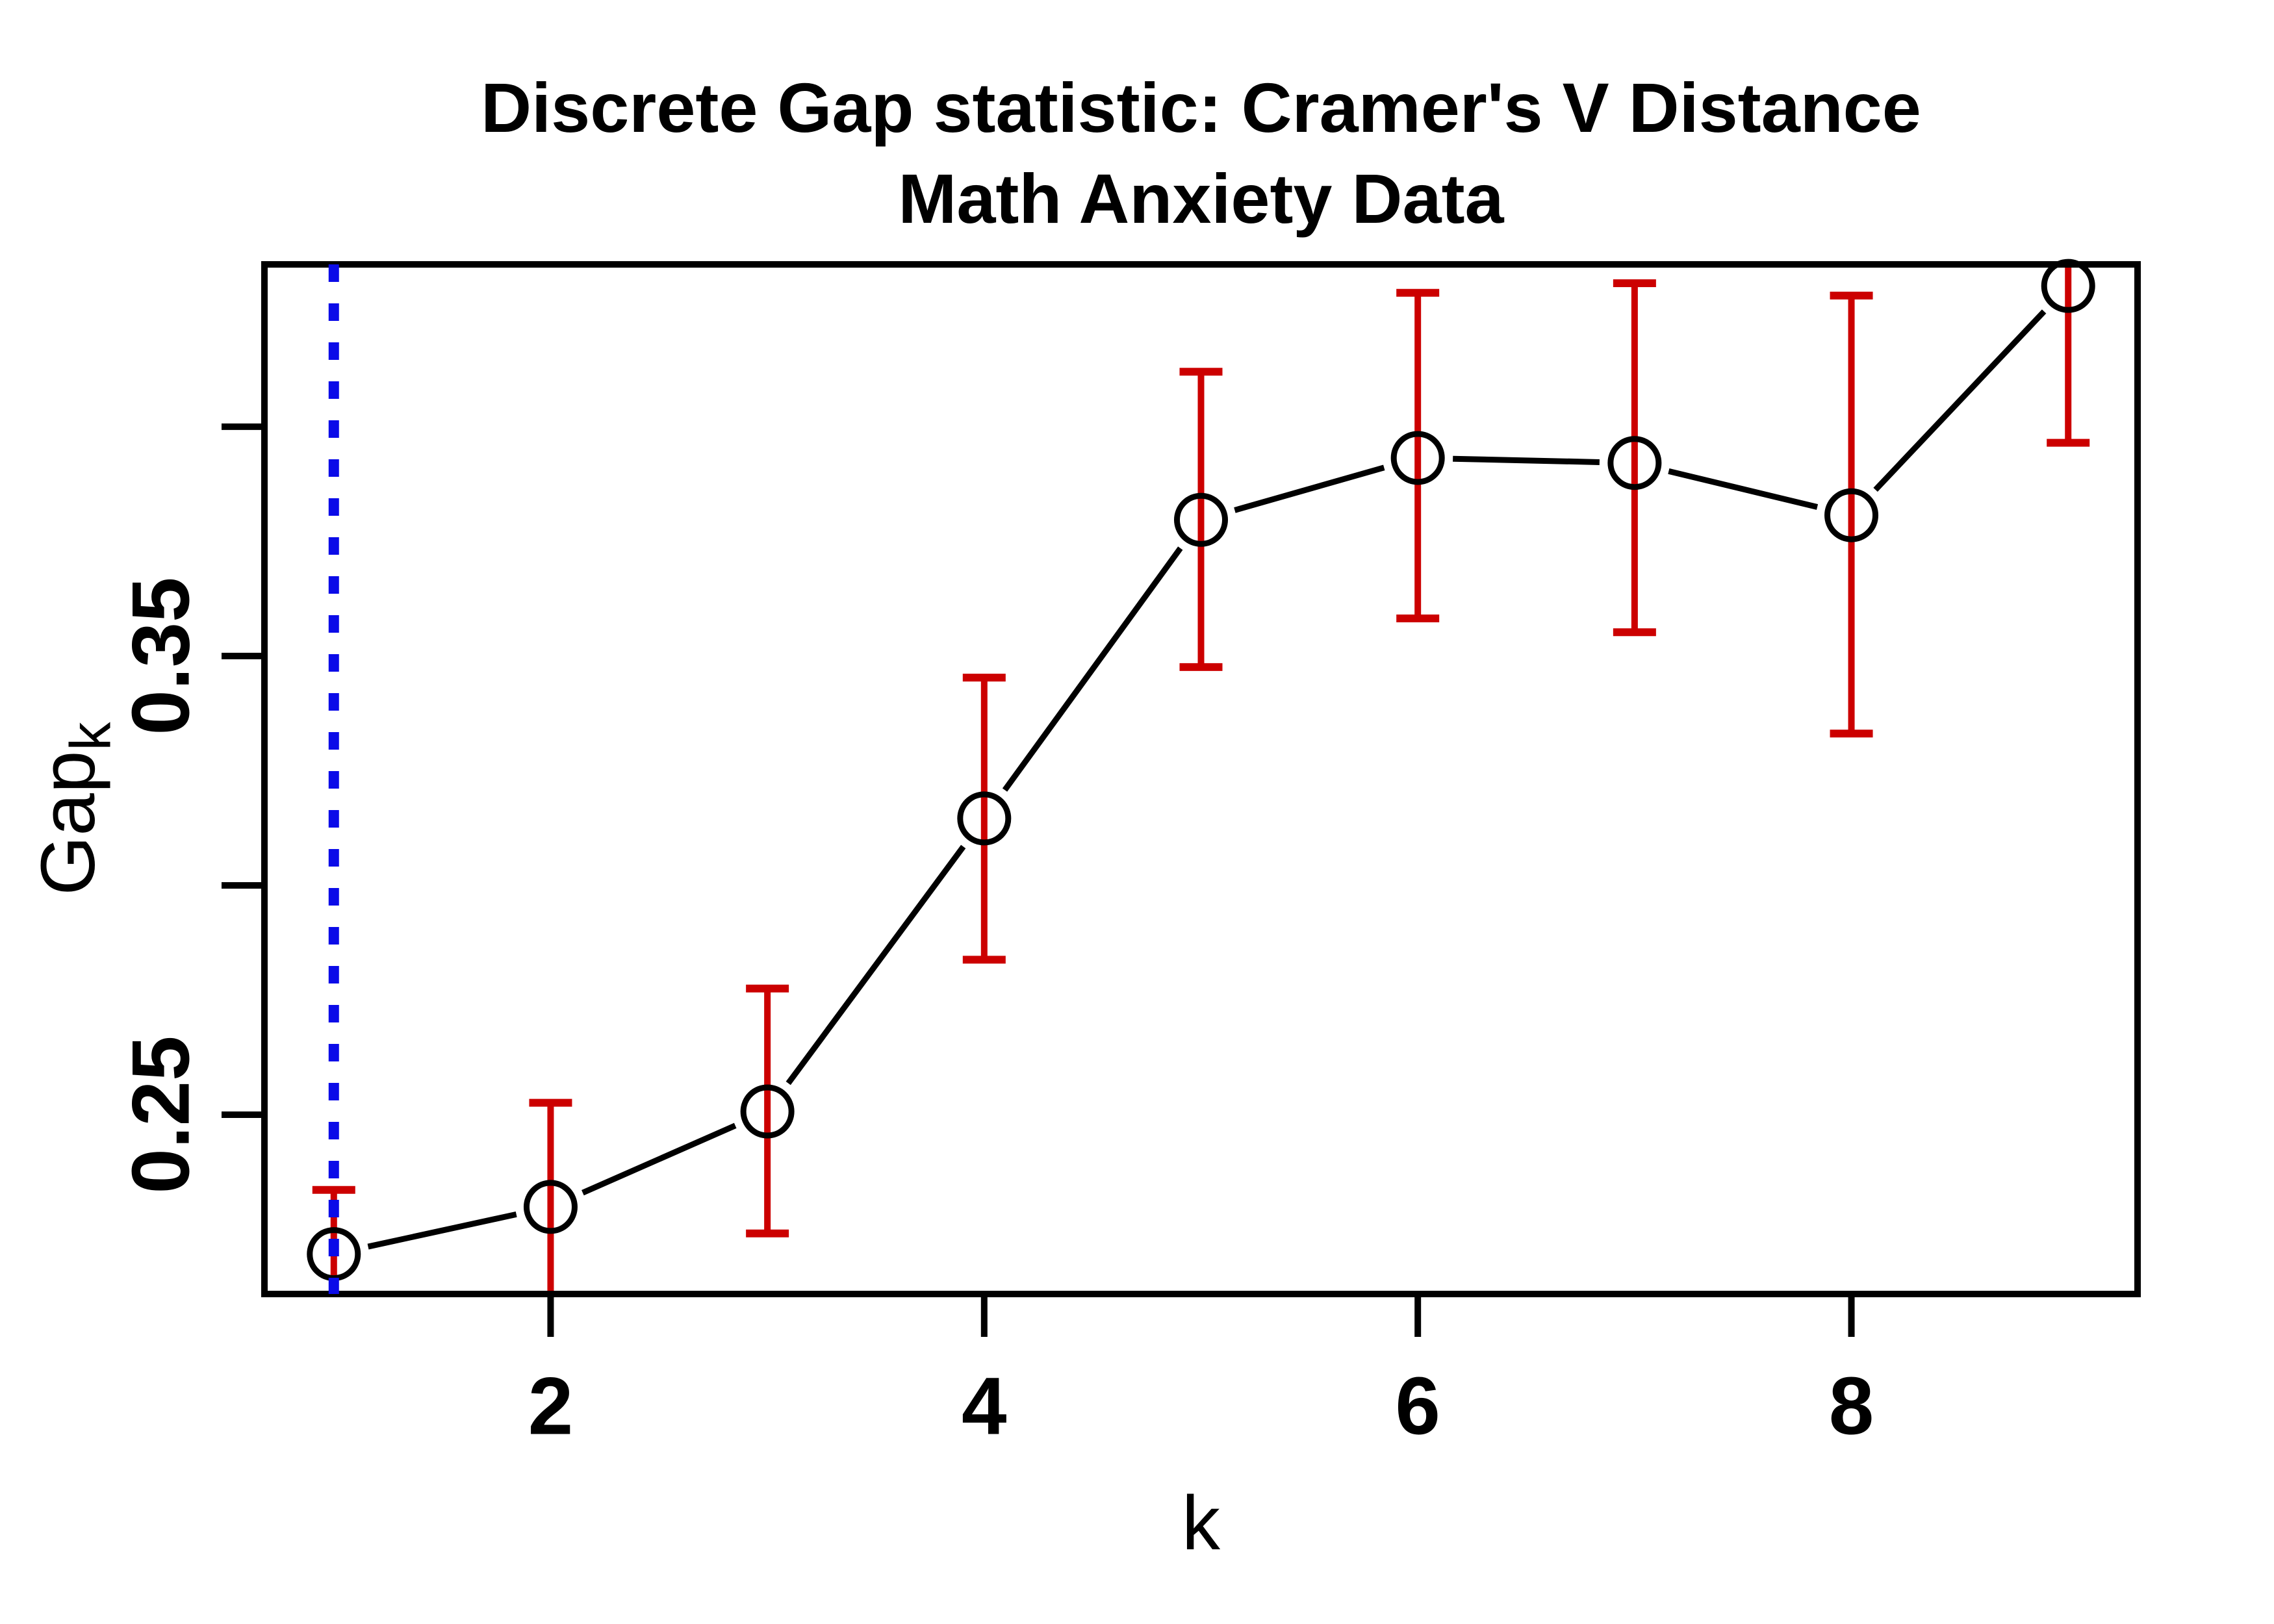  What do you see at coordinates (161, 656) in the screenshot?
I see `y-tick-label: 0.35` at bounding box center [161, 656].